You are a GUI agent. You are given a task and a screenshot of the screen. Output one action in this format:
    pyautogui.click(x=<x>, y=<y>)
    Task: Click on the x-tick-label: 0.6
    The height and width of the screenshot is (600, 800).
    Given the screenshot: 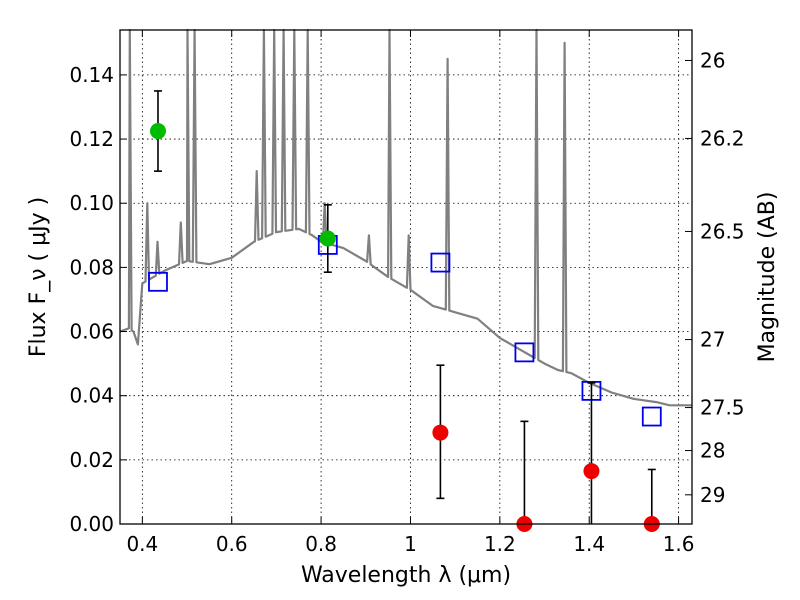 What is the action you would take?
    pyautogui.click(x=232, y=544)
    